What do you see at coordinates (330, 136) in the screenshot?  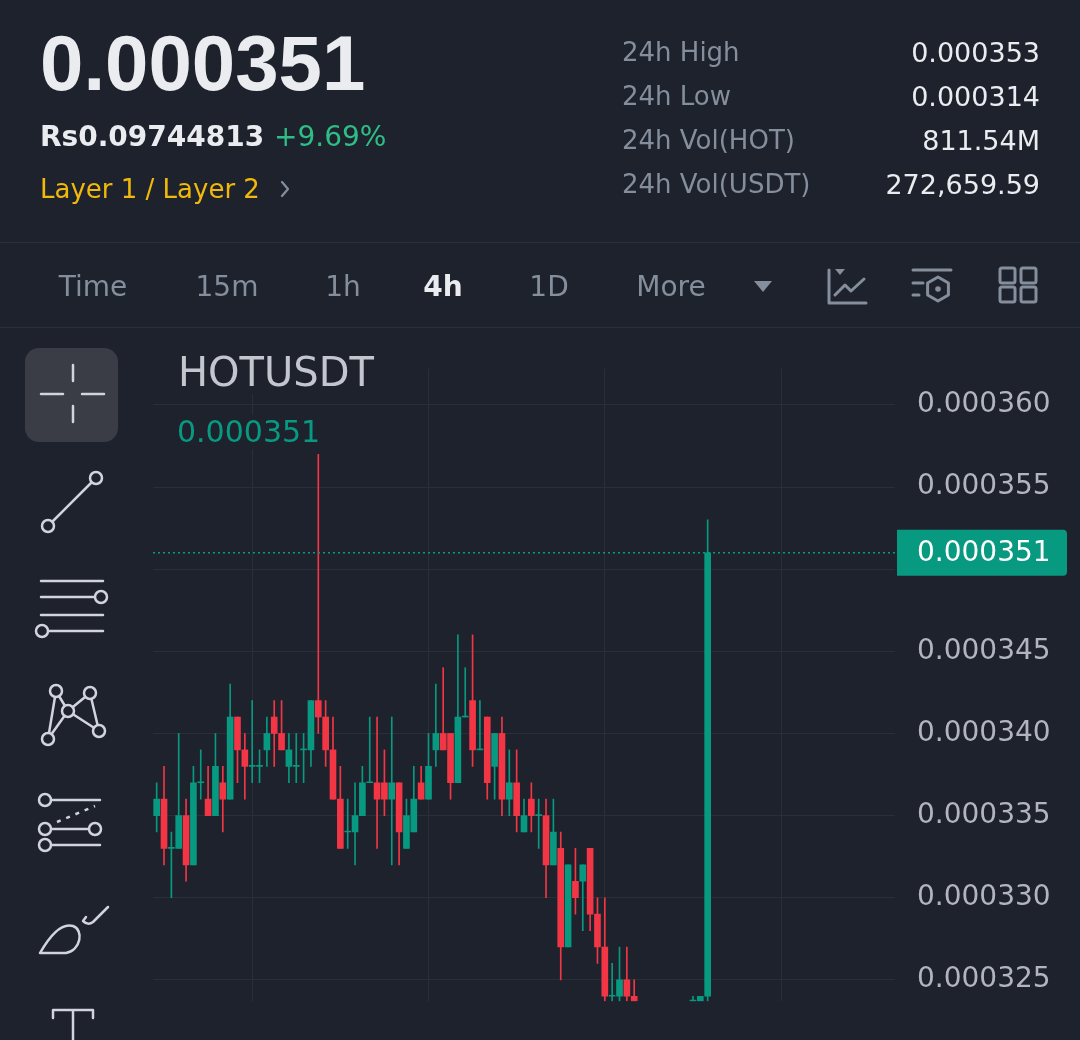 I see `text: +9.69%` at bounding box center [330, 136].